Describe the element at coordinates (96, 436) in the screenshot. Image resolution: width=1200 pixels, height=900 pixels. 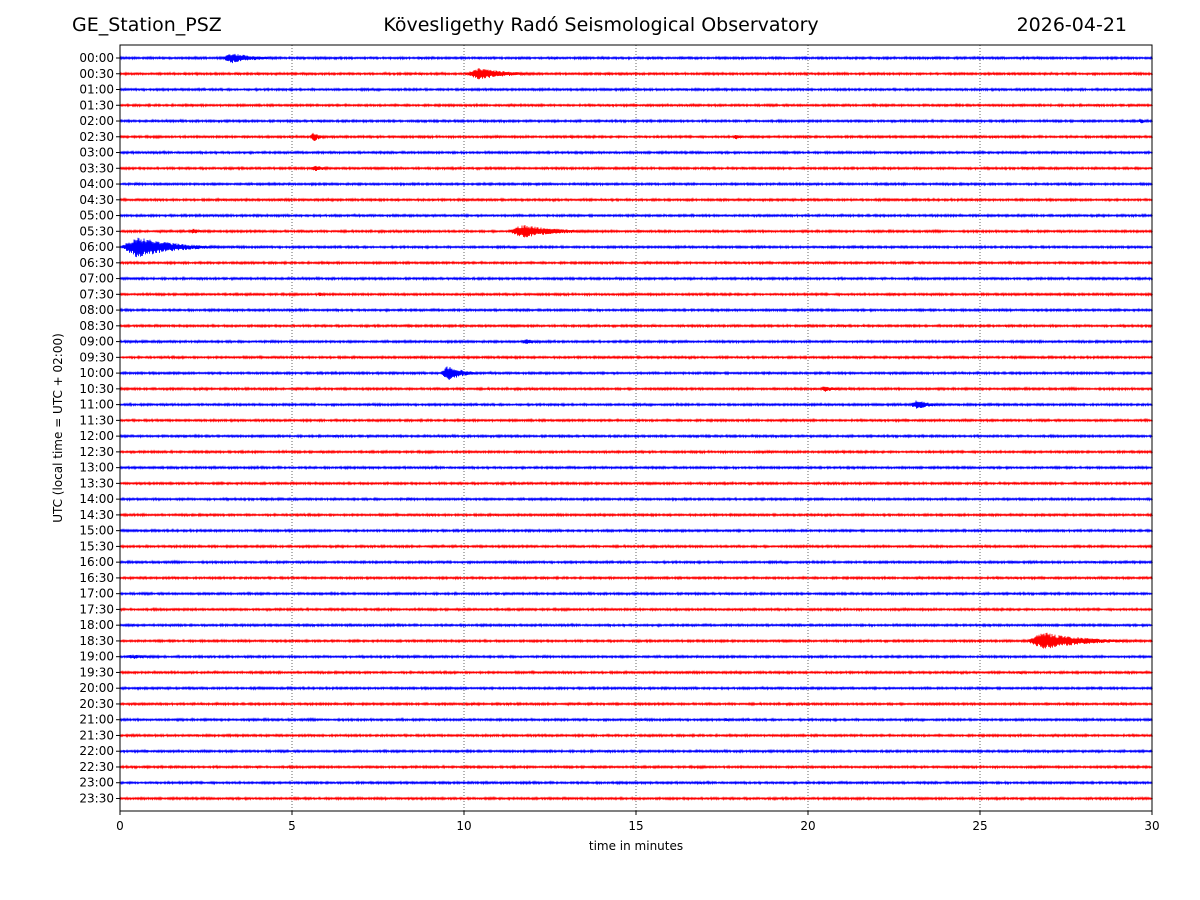
I see `y-tick-label: 12:00` at that location.